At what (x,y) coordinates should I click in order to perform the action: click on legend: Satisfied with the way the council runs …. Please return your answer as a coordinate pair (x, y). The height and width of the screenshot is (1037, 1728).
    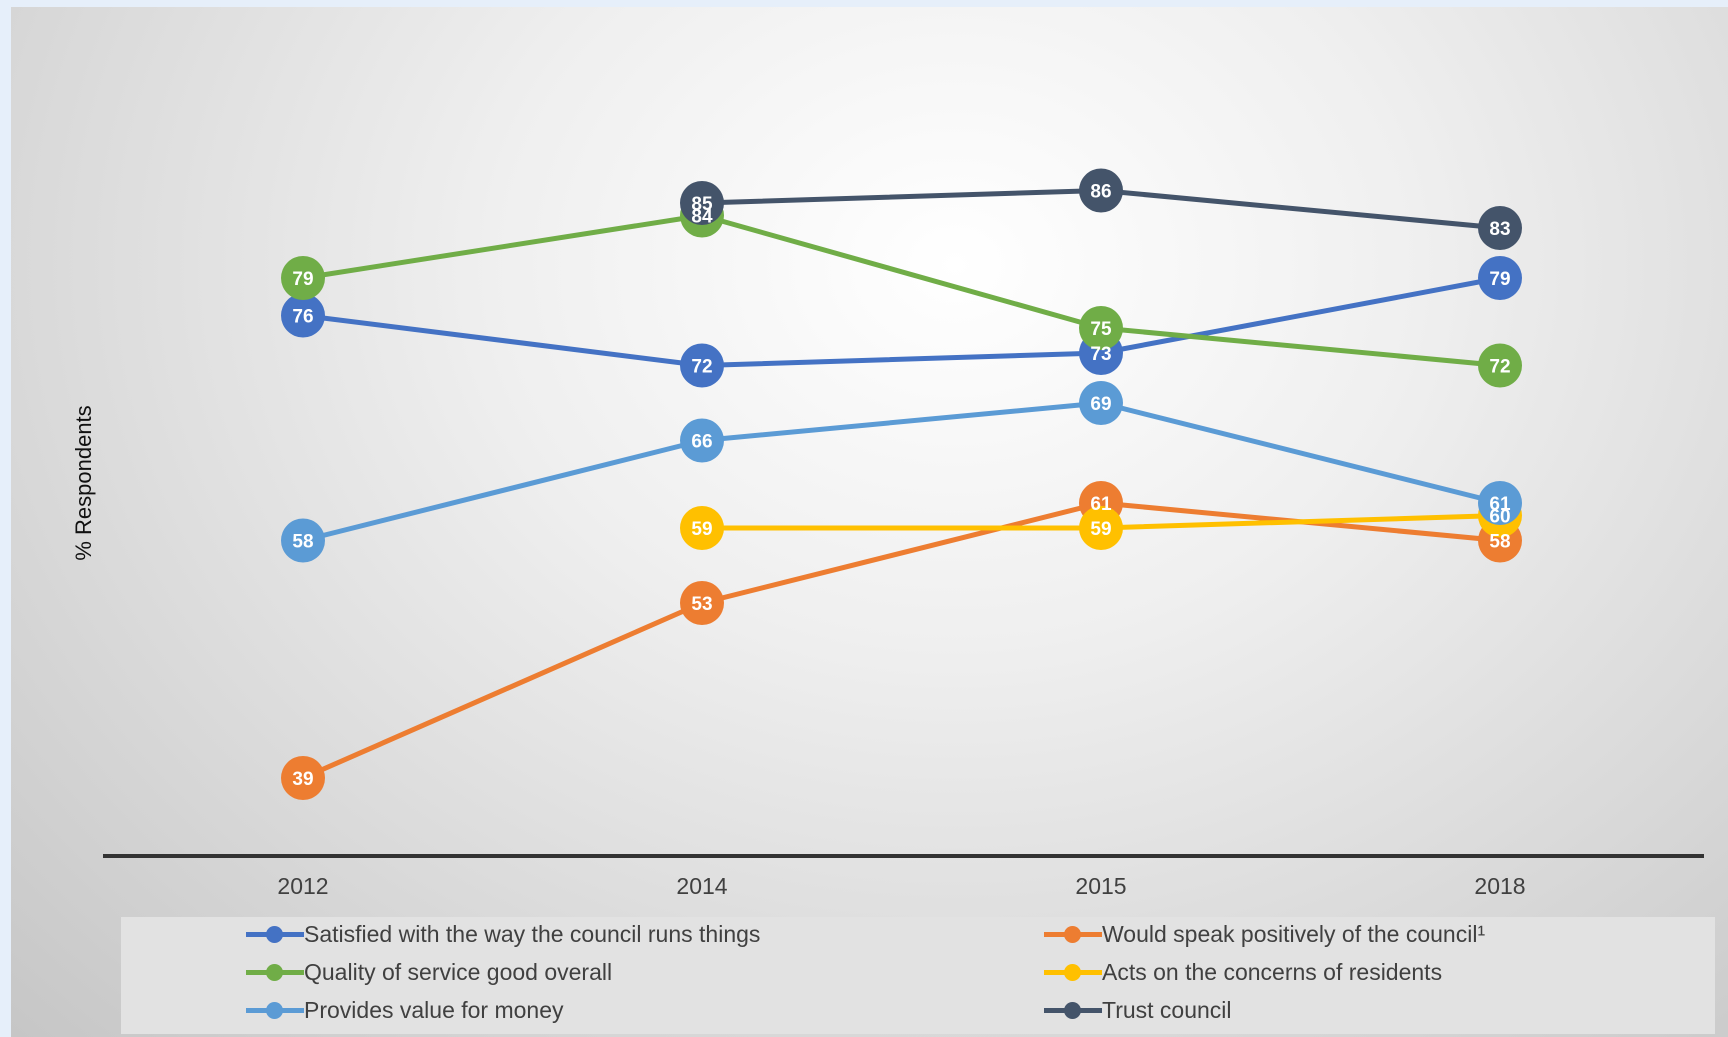
    Looking at the image, I should click on (918, 975).